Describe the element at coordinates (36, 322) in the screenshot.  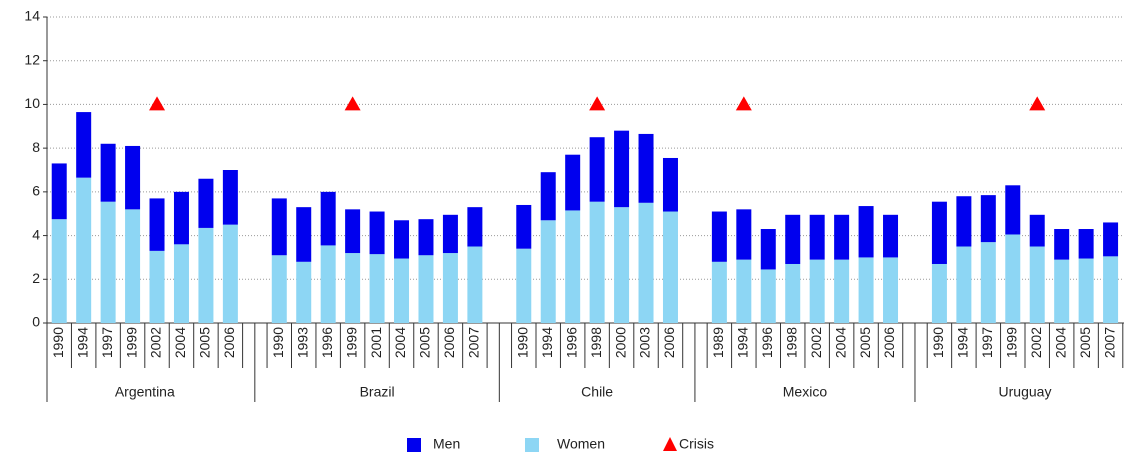
I see `y-tick-label: 0` at that location.